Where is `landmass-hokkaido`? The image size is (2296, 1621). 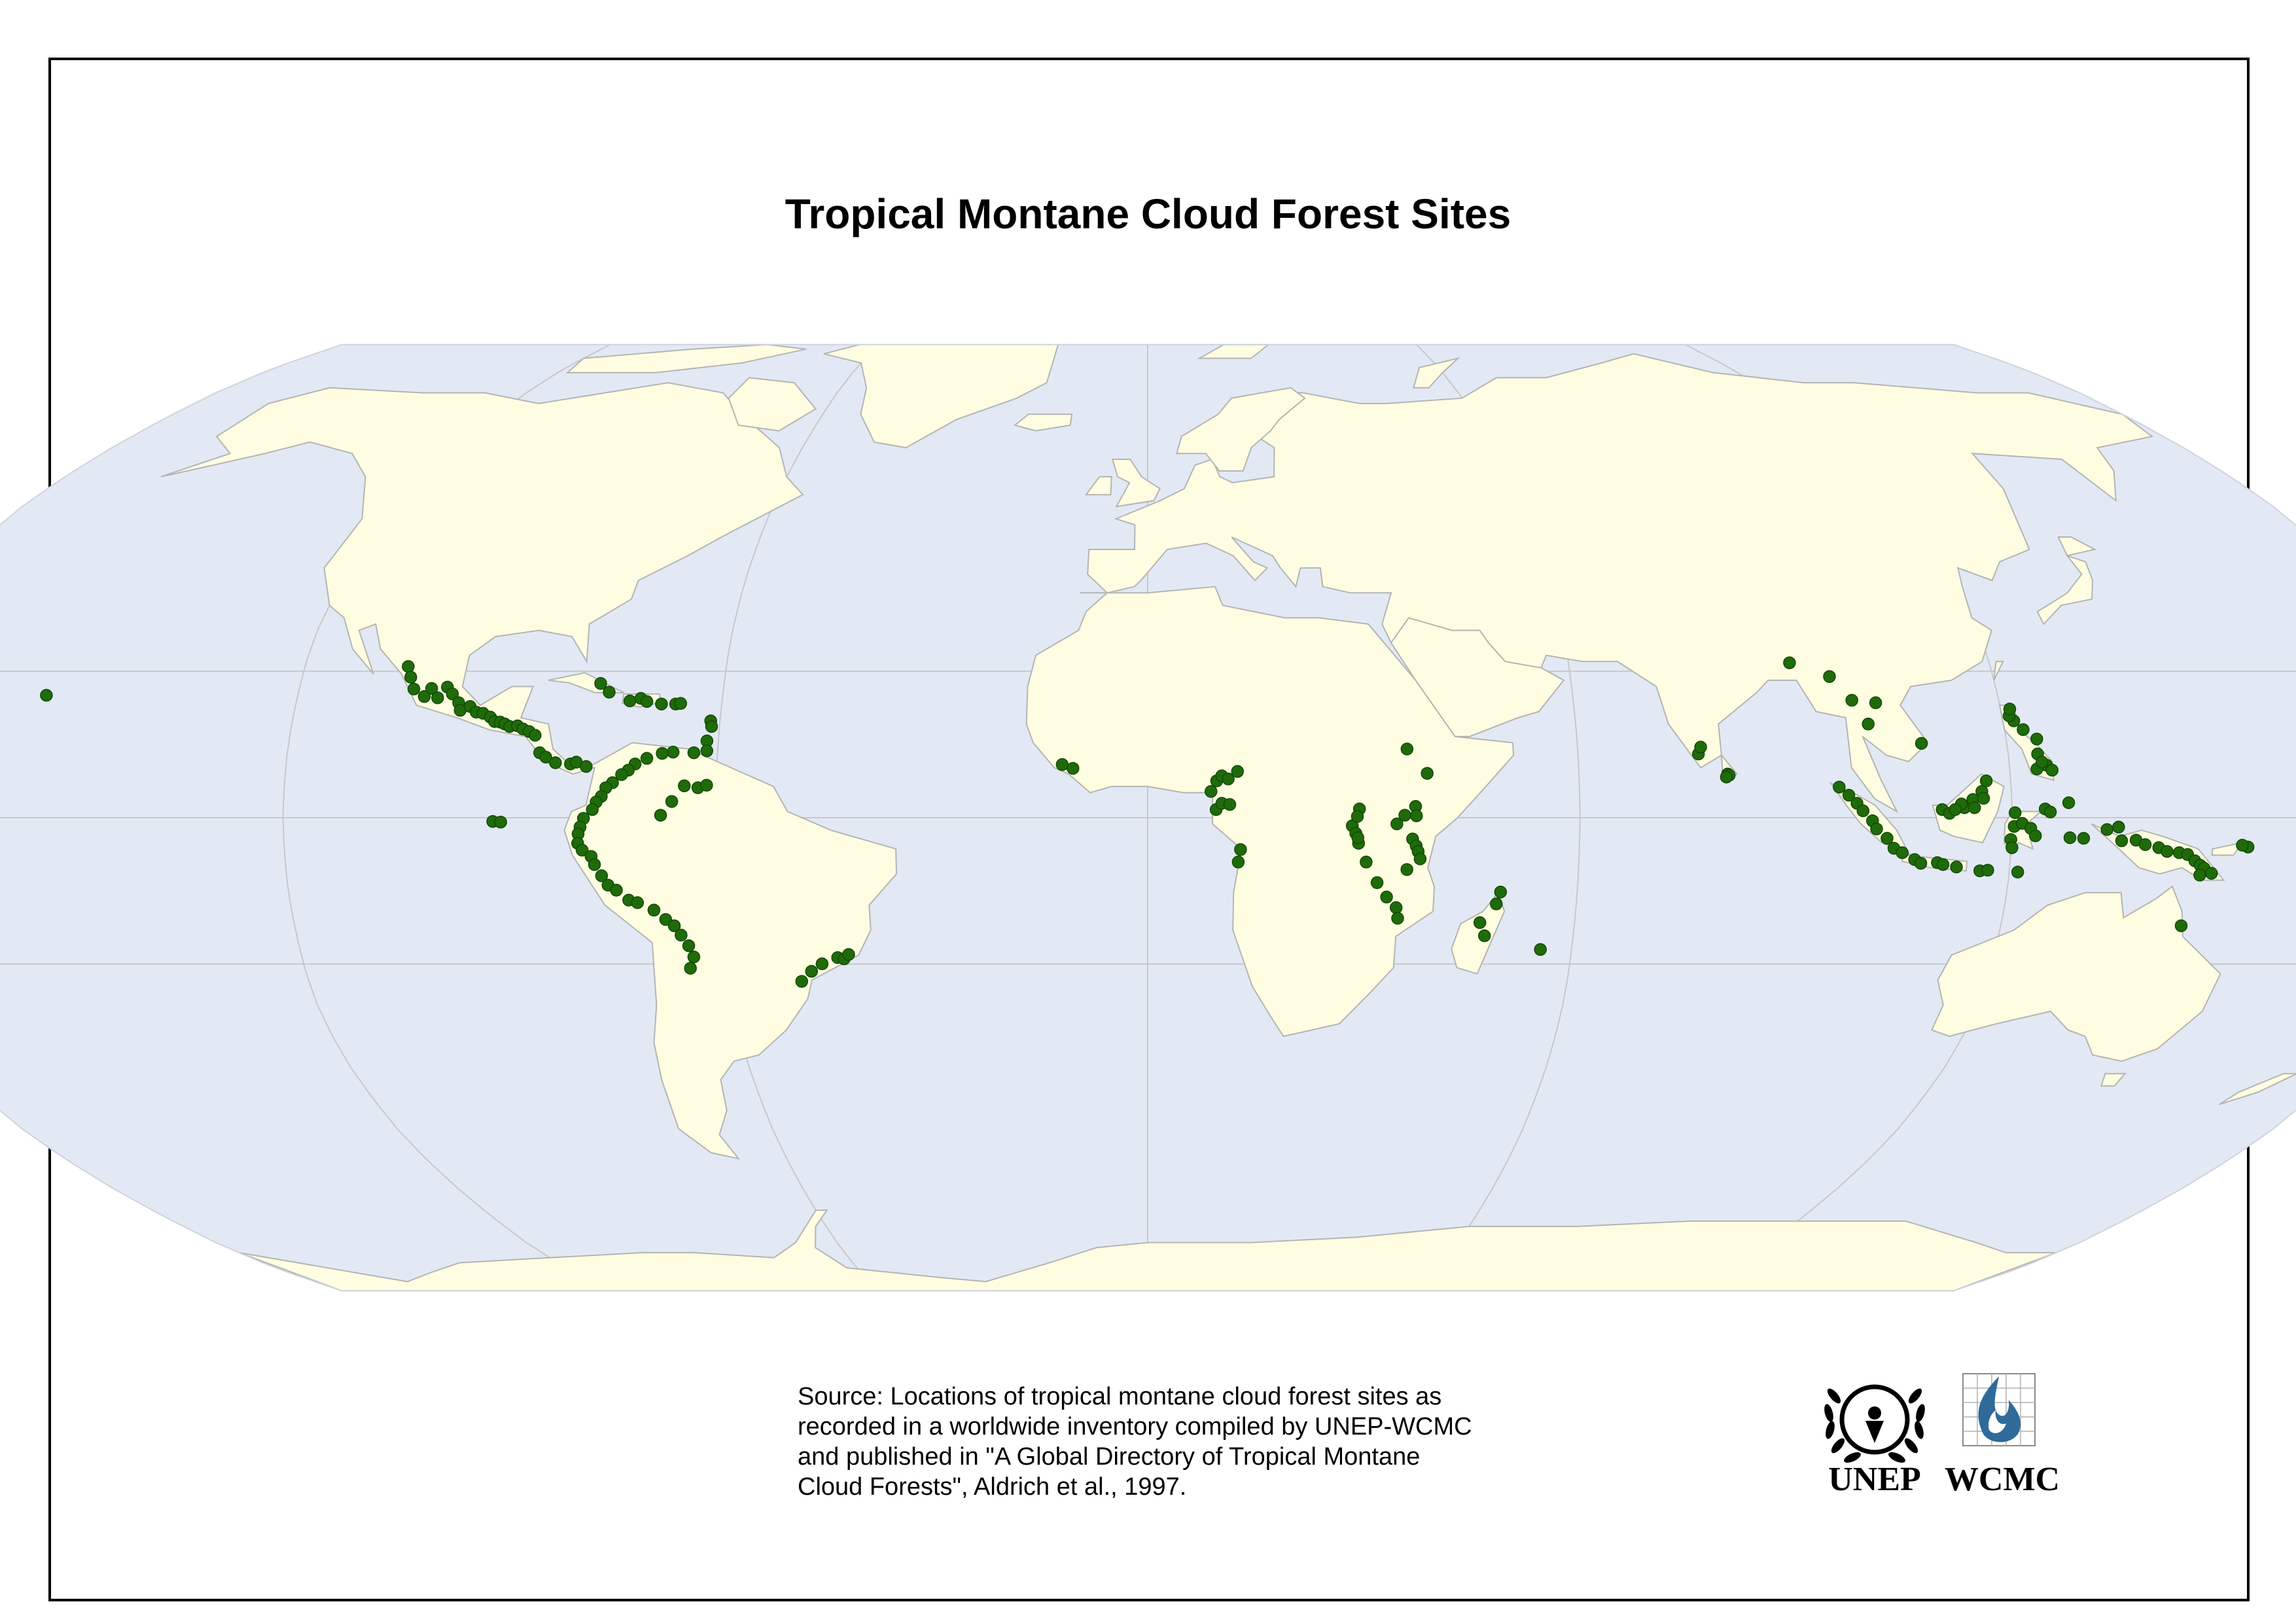
landmass-hokkaido is located at coordinates (2077, 546).